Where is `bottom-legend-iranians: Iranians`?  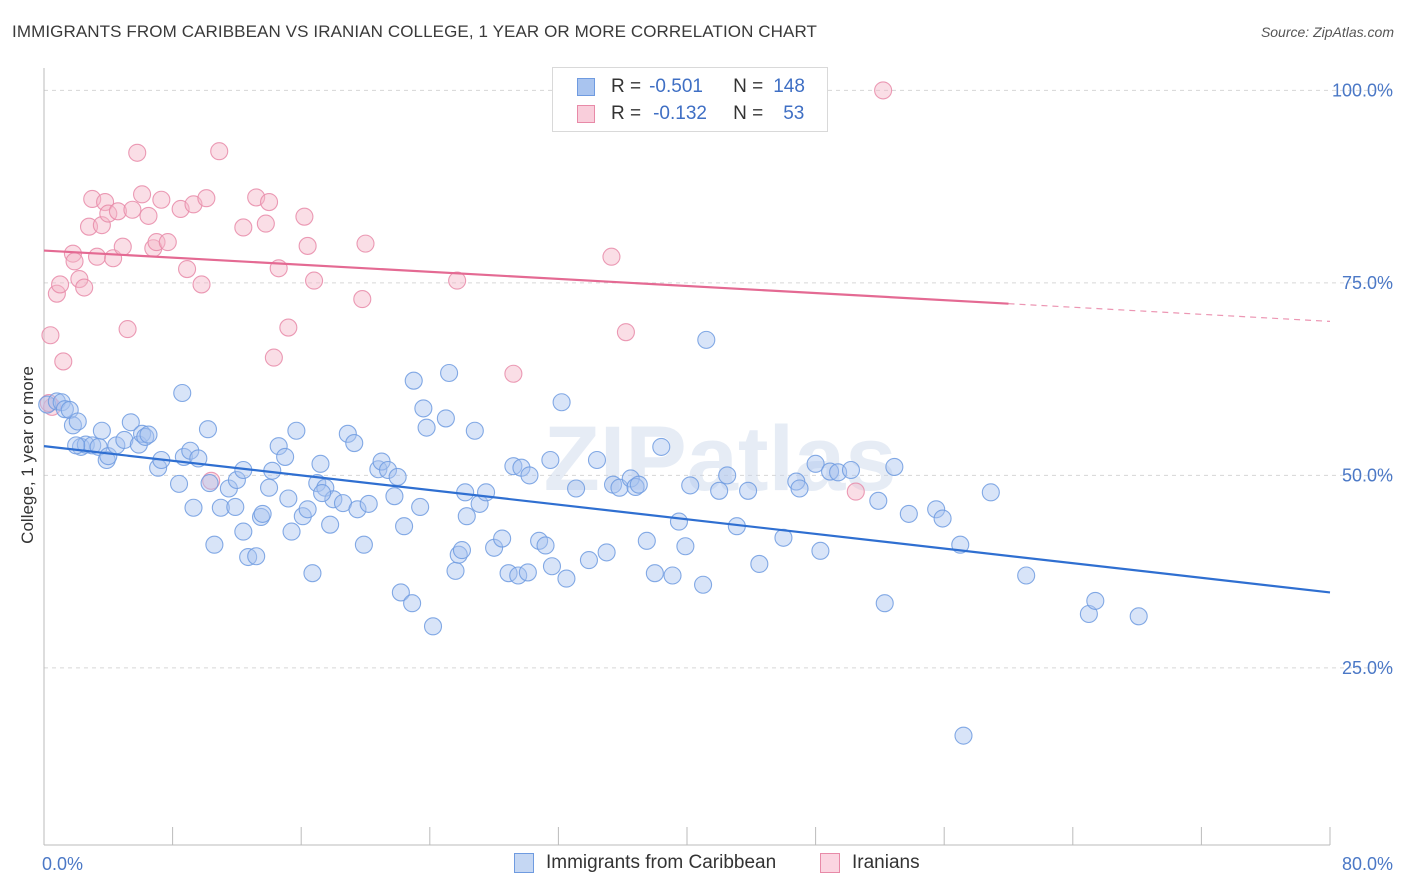
bottom-legend-iranians: Iranians is located at coordinates (870, 863).